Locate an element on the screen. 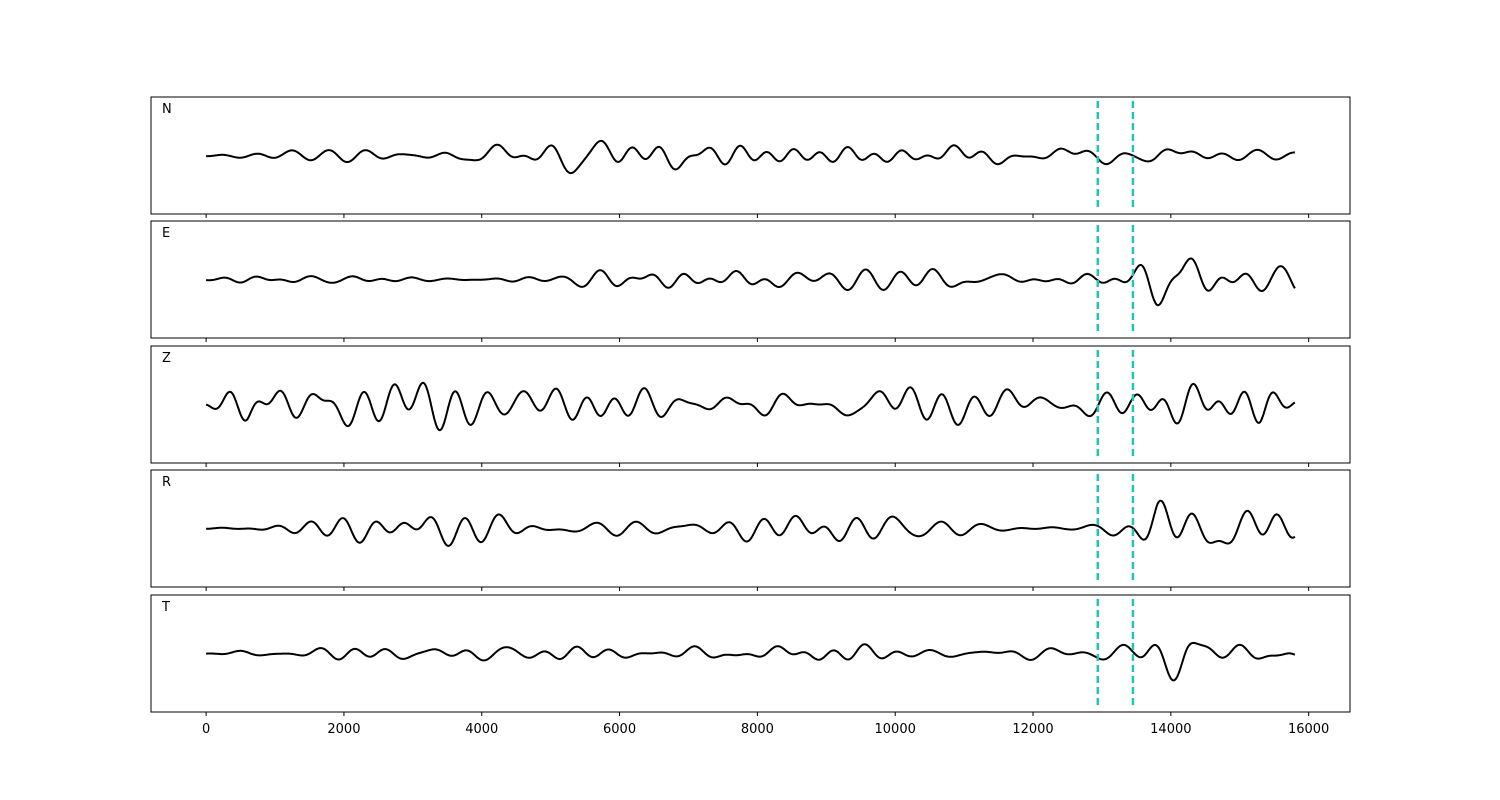  panel-label: N is located at coordinates (167, 109).